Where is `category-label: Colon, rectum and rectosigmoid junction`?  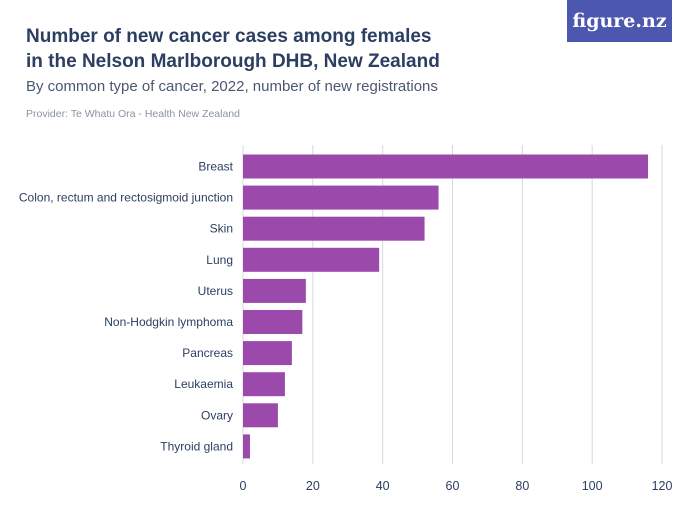
category-label: Colon, rectum and rectosigmoid junction is located at coordinates (126, 198).